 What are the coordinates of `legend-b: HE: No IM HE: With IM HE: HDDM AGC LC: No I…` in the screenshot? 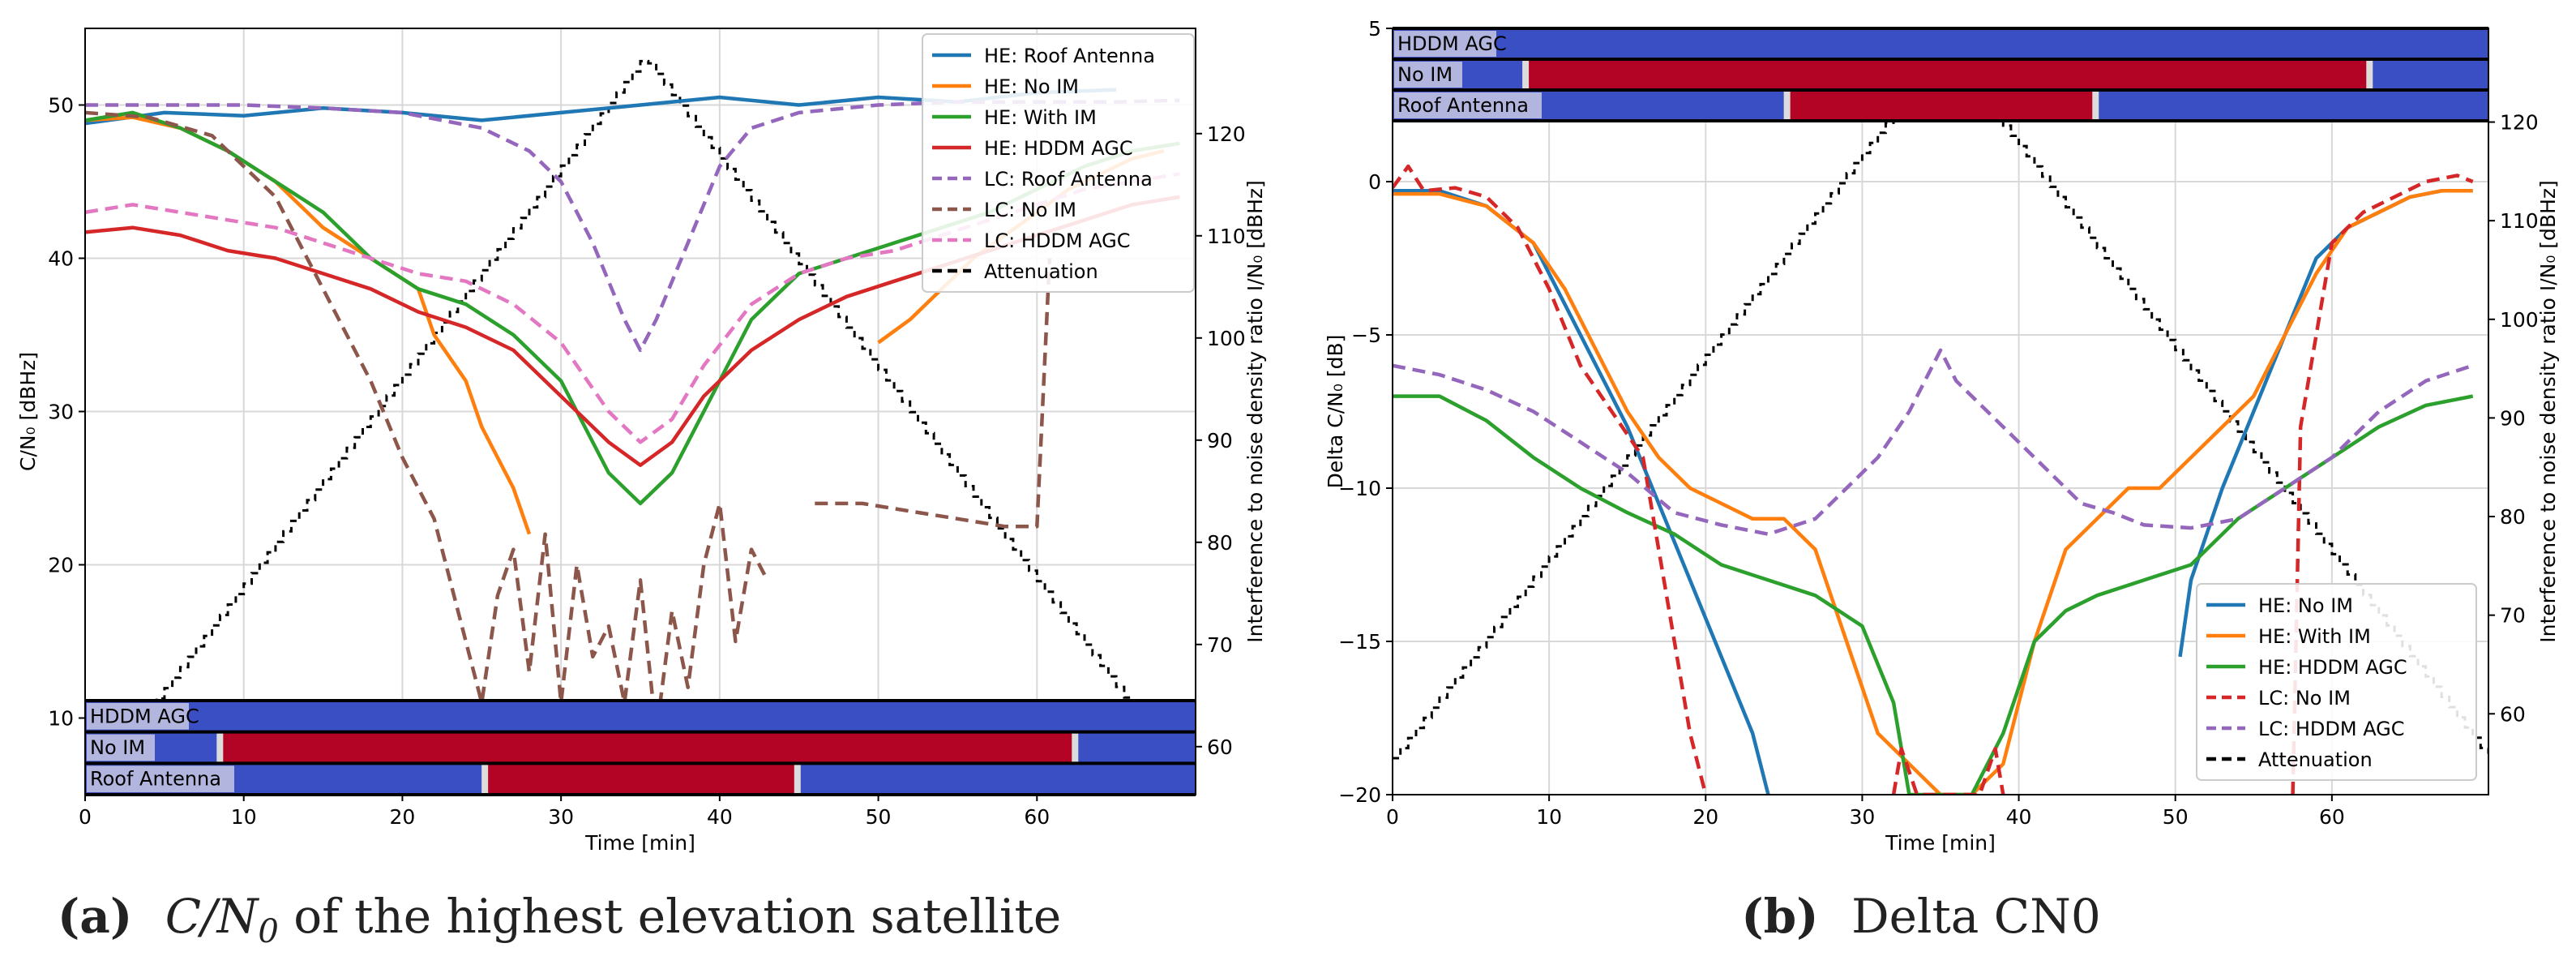 It's located at (2336, 682).